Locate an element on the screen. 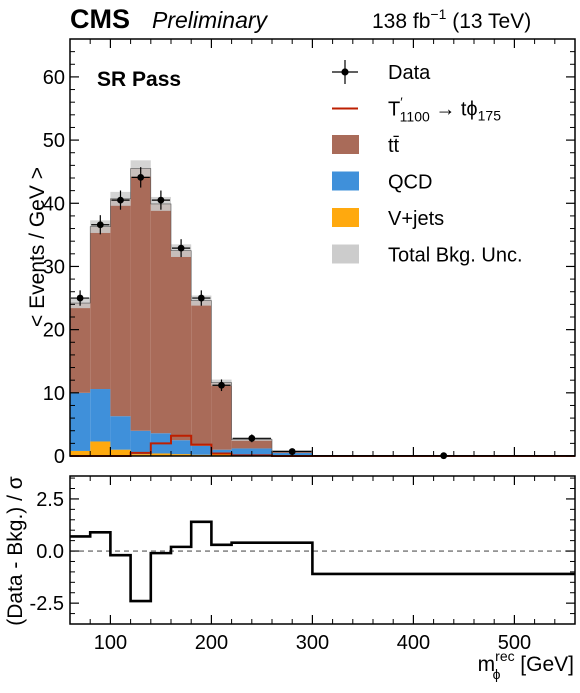  luminosity-label: 138 fb−1 (13 TeV) is located at coordinates (451, 19).